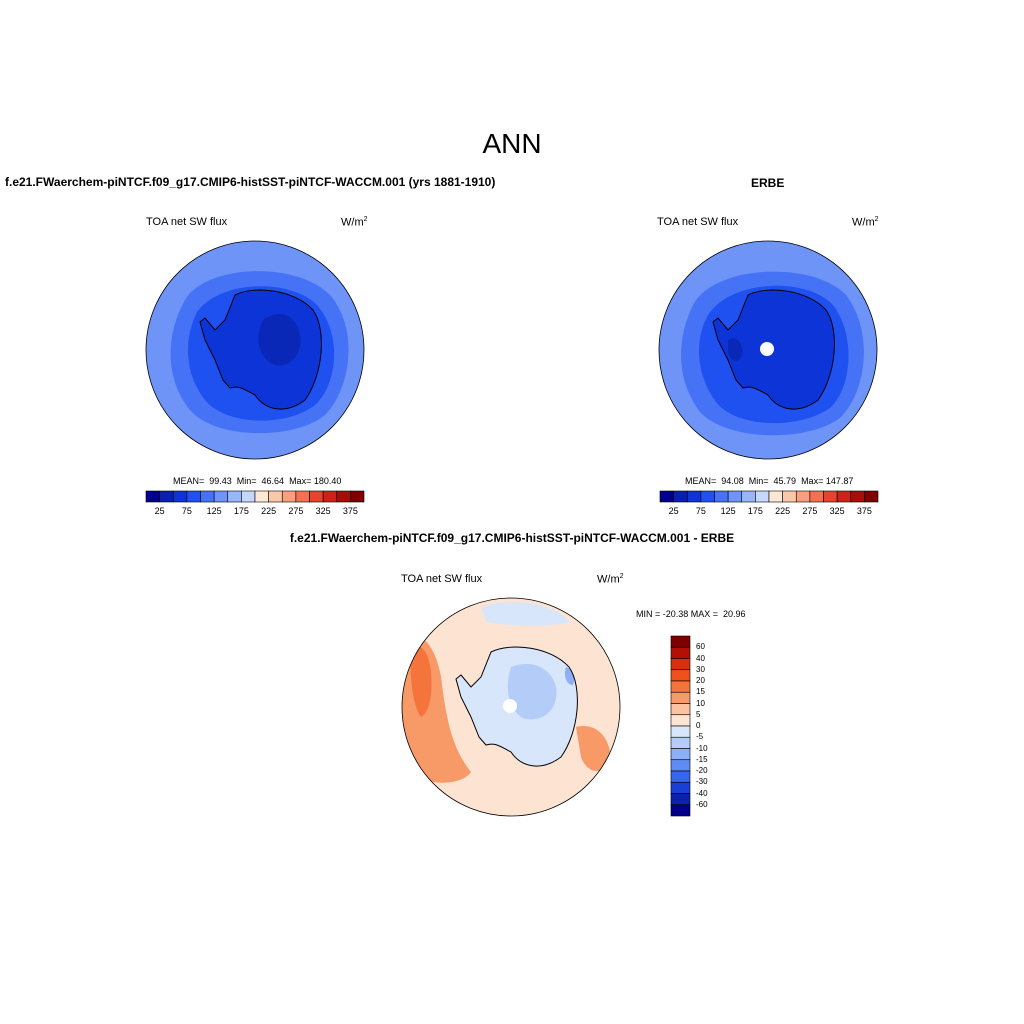 This screenshot has height=1024, width=1024. Describe the element at coordinates (705, 726) in the screenshot. I see `colorbar-difference: 60 40 30 20 15 10 5 0 -5 -10 -15 -20 -30 -40 -60` at that location.